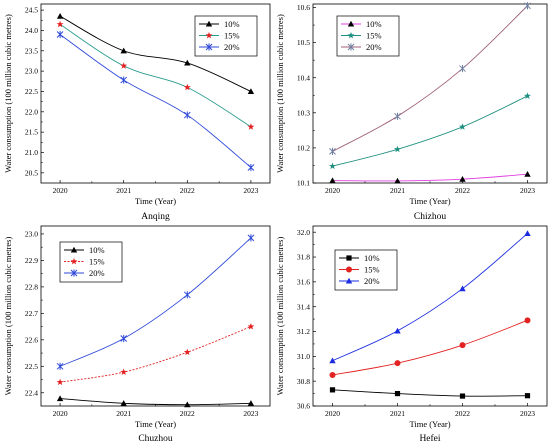 The height and width of the screenshot is (448, 550). I want to click on y-tick-label: 32.0, so click(303, 232).